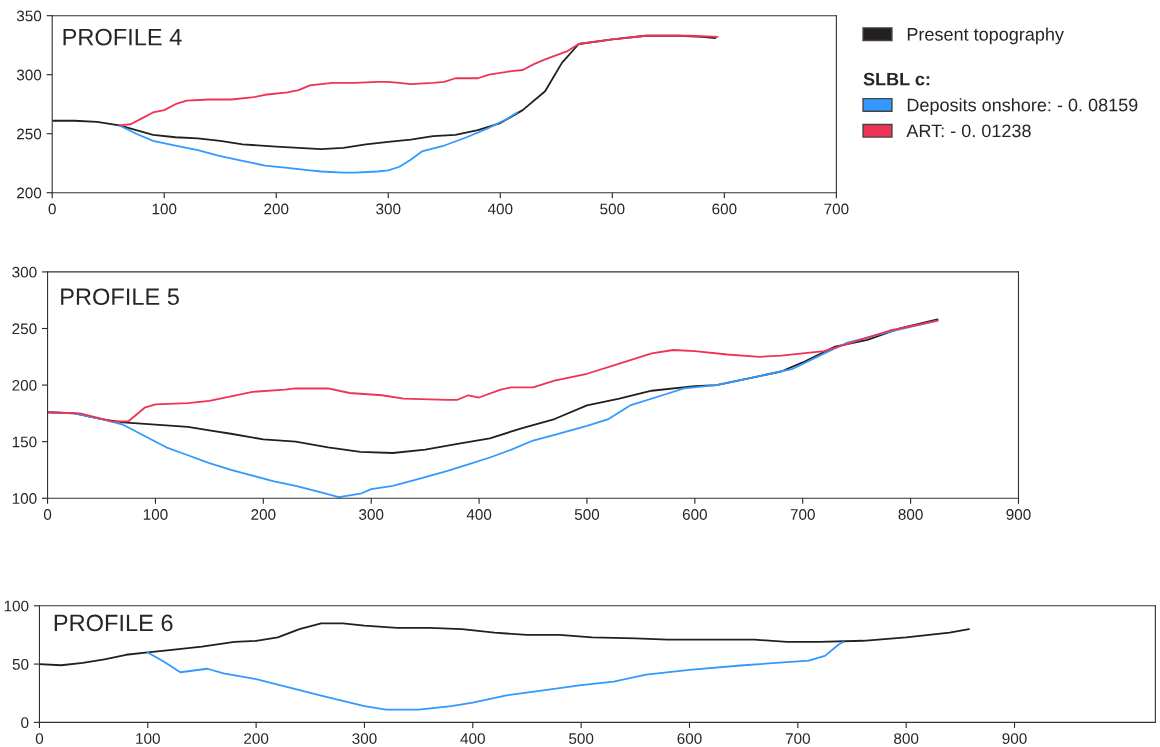  I want to click on legend-label: ART: - 0. 01238, so click(968, 131).